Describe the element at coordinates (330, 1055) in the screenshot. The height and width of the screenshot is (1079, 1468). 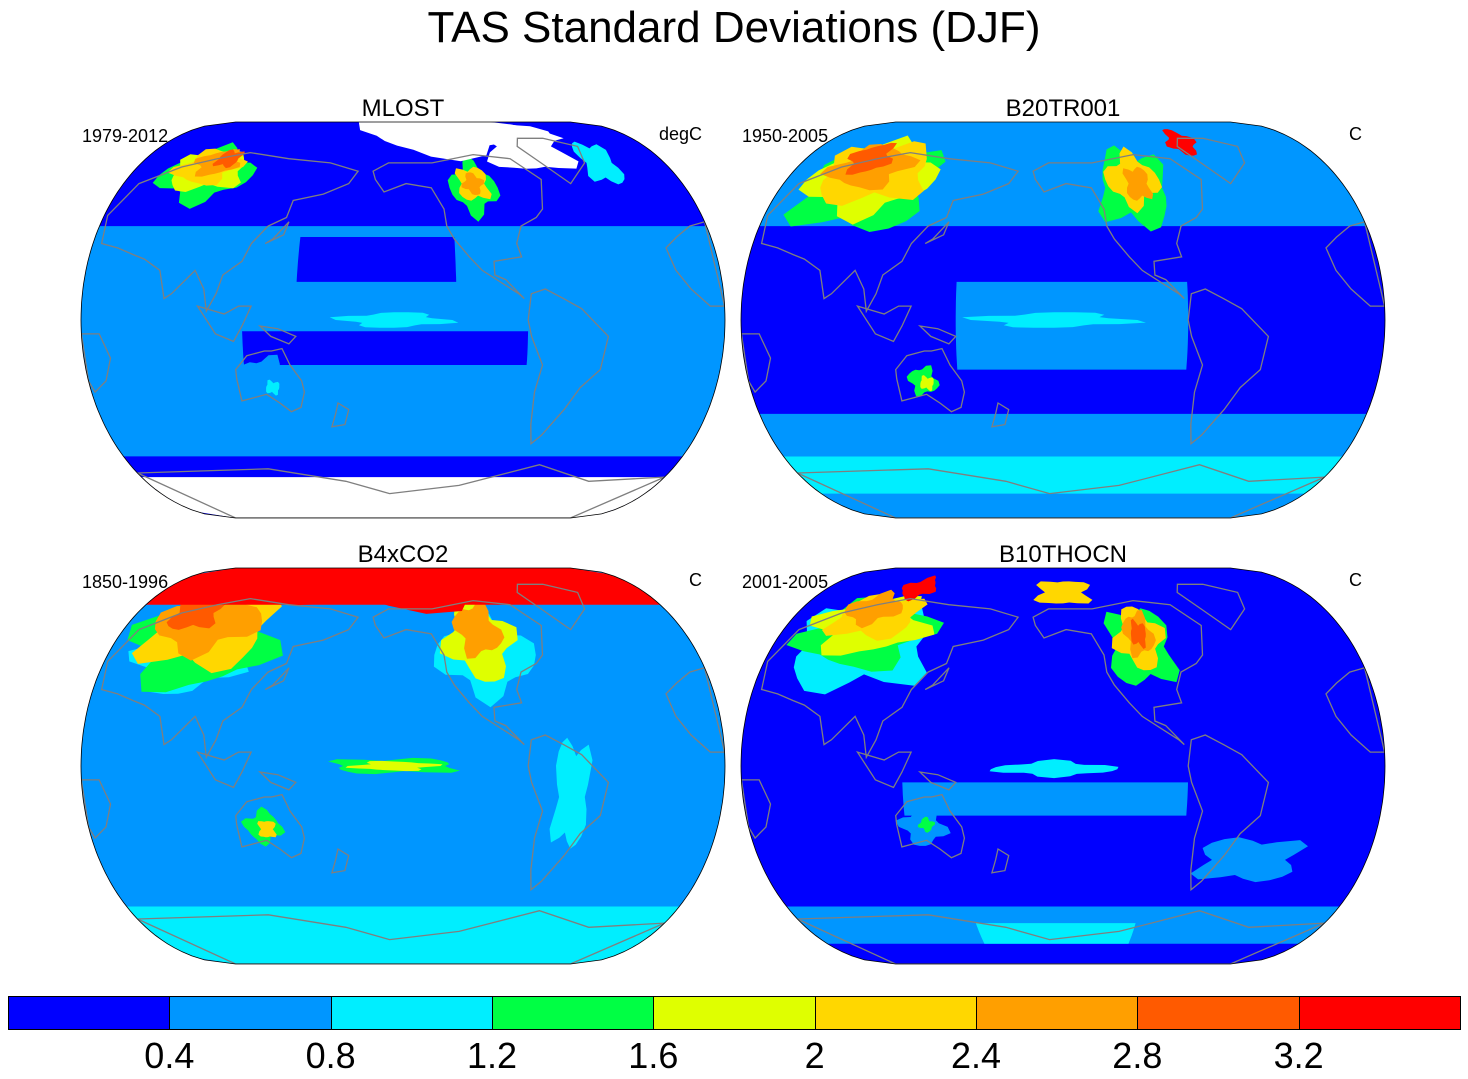
I see `colorbar-label: 0.8` at that location.